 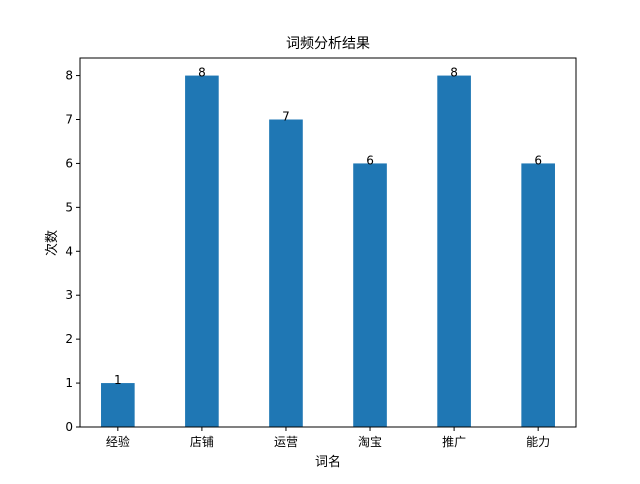 I want to click on y-tick-label-3: 3, so click(x=69, y=295).